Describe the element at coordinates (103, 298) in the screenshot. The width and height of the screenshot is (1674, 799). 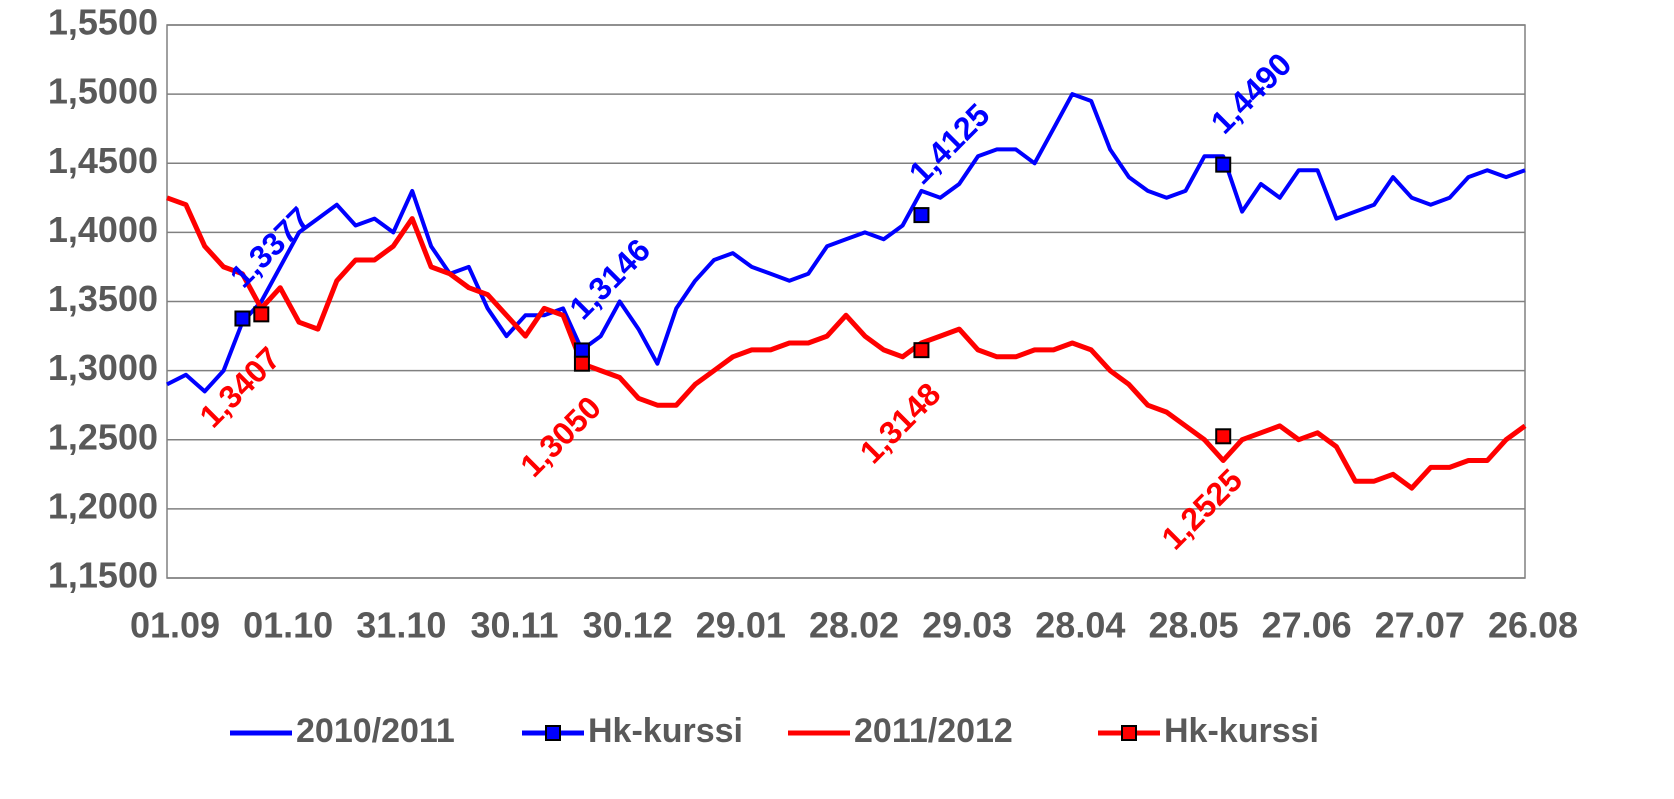
I see `y-tick-label: 1,3500` at that location.